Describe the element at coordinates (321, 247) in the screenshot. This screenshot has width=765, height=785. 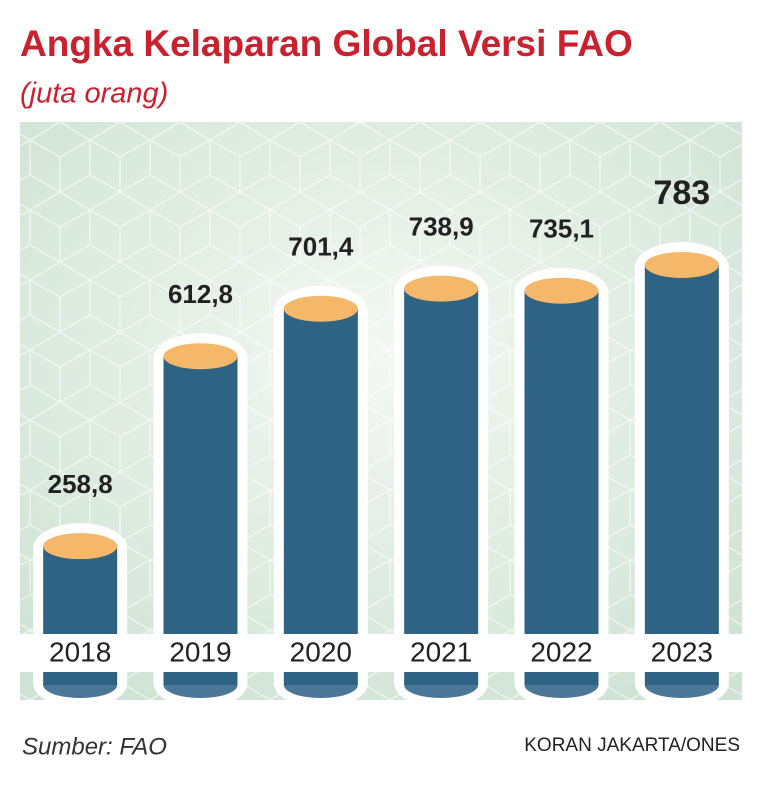
I see `value-label: 701,4` at that location.